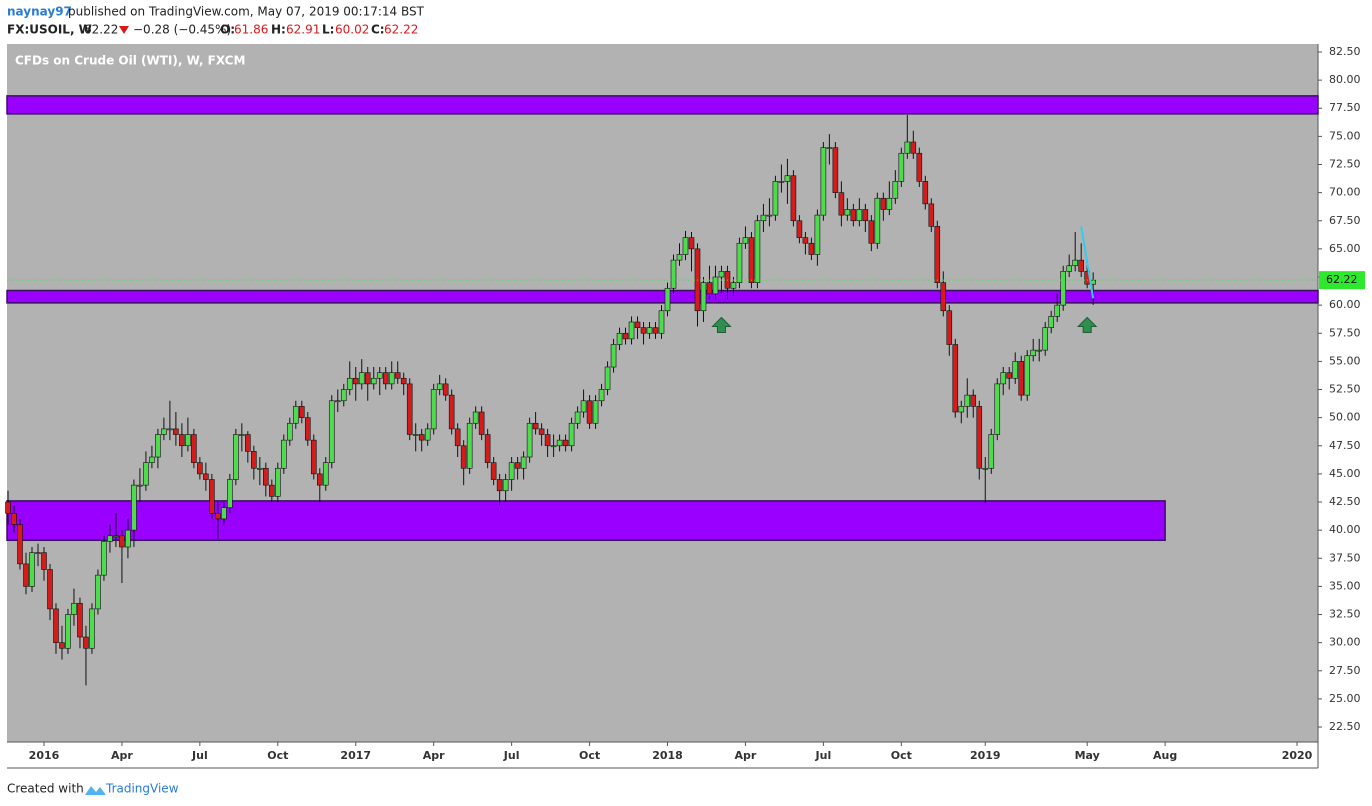 The image size is (1372, 806). What do you see at coordinates (1345, 614) in the screenshot?
I see `y-tick-label: 32.50` at bounding box center [1345, 614].